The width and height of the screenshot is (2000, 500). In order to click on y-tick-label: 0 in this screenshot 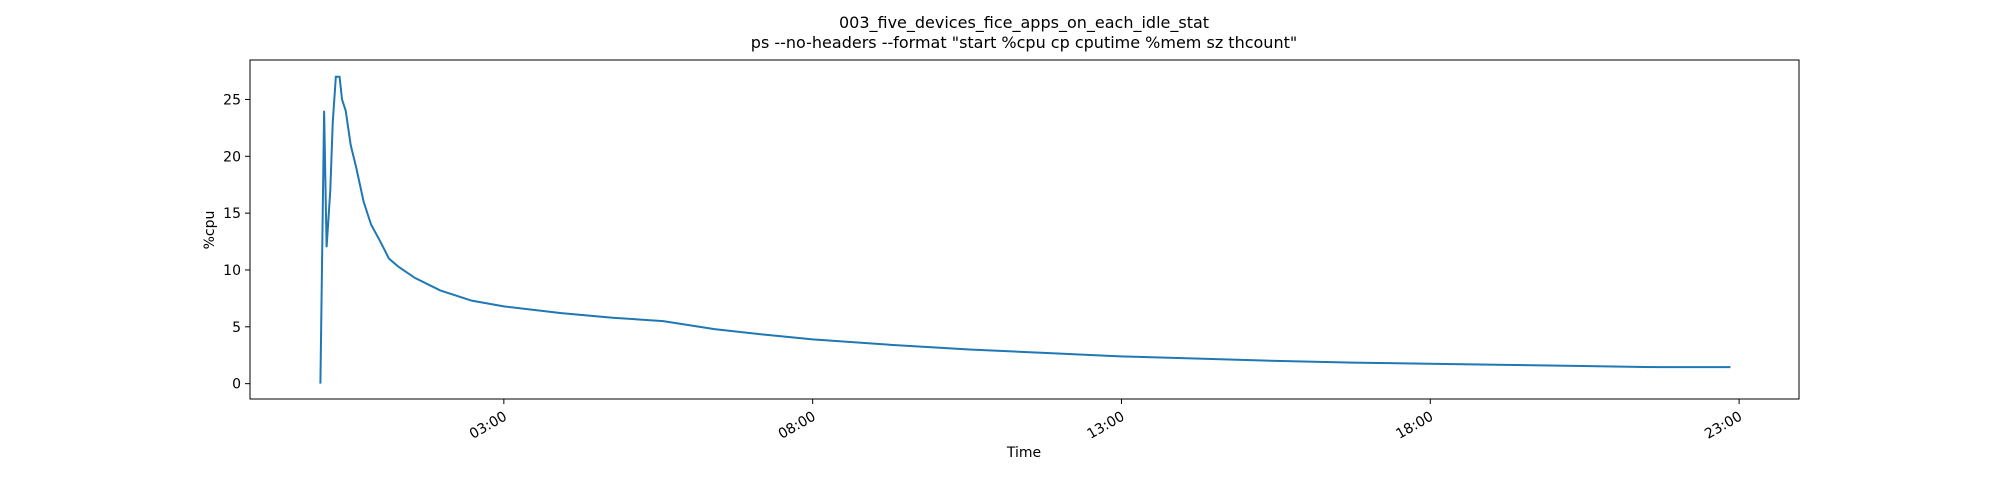, I will do `click(236, 385)`.